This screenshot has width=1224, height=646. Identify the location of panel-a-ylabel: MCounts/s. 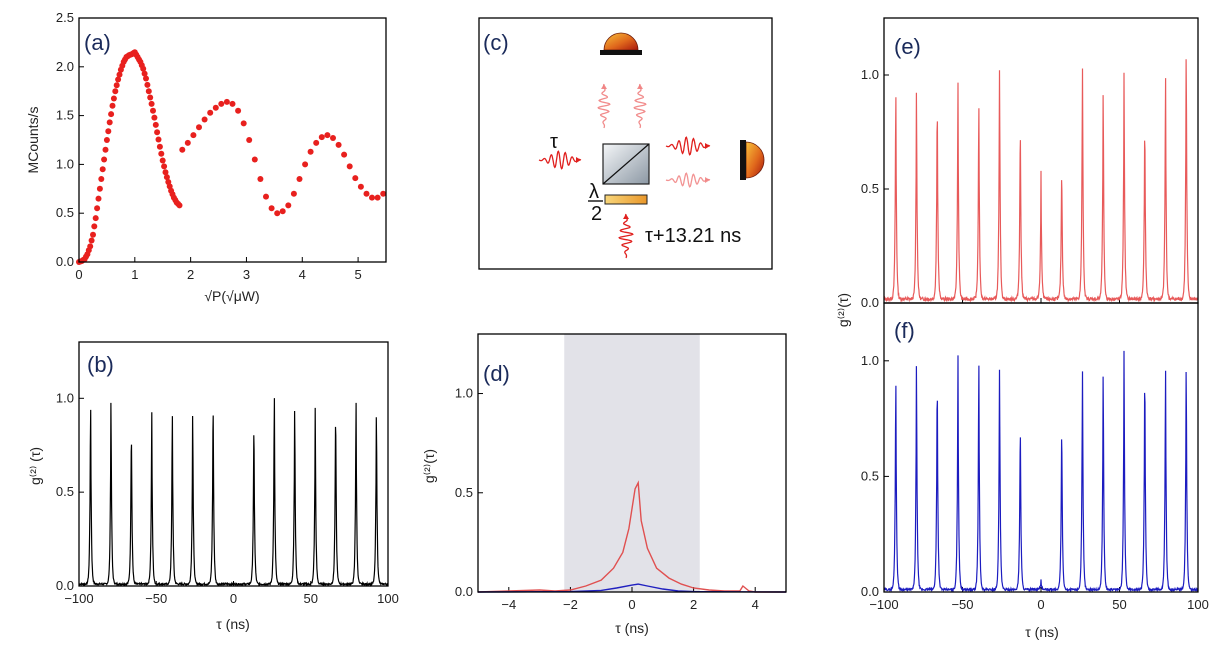
(33, 140).